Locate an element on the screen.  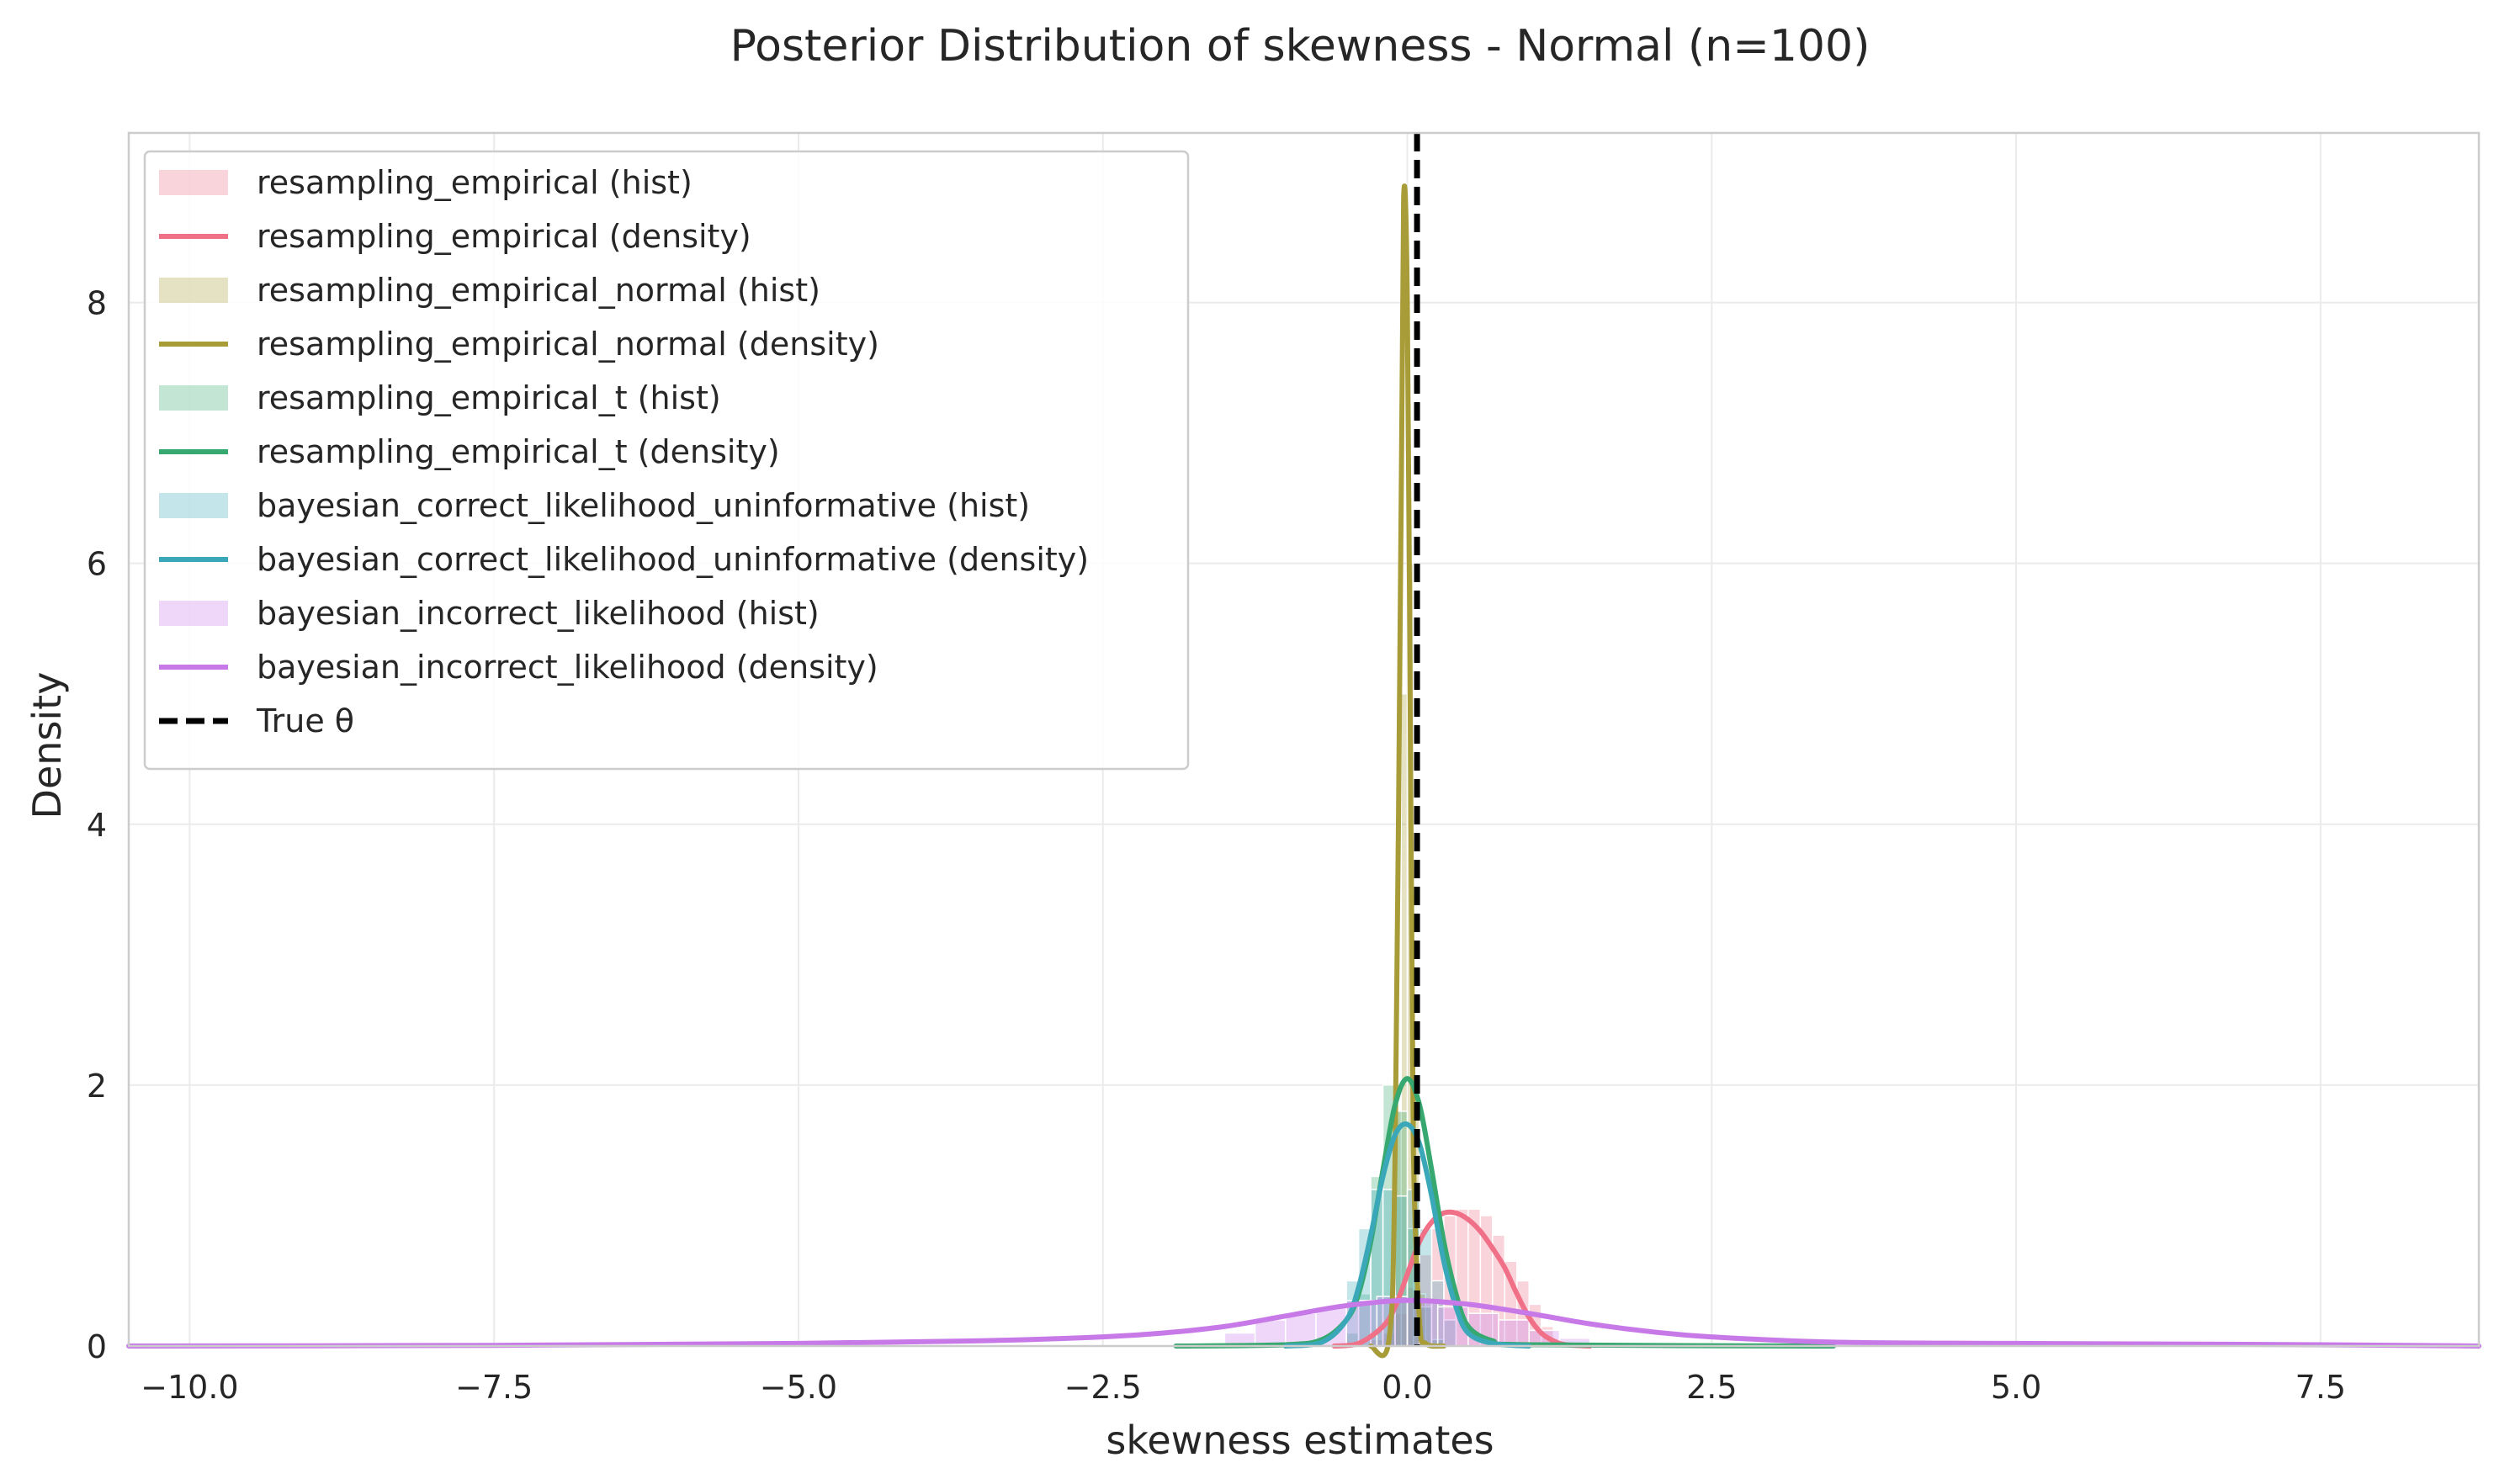
legend-swatch-resampling-empirical-hist is located at coordinates (194, 182).